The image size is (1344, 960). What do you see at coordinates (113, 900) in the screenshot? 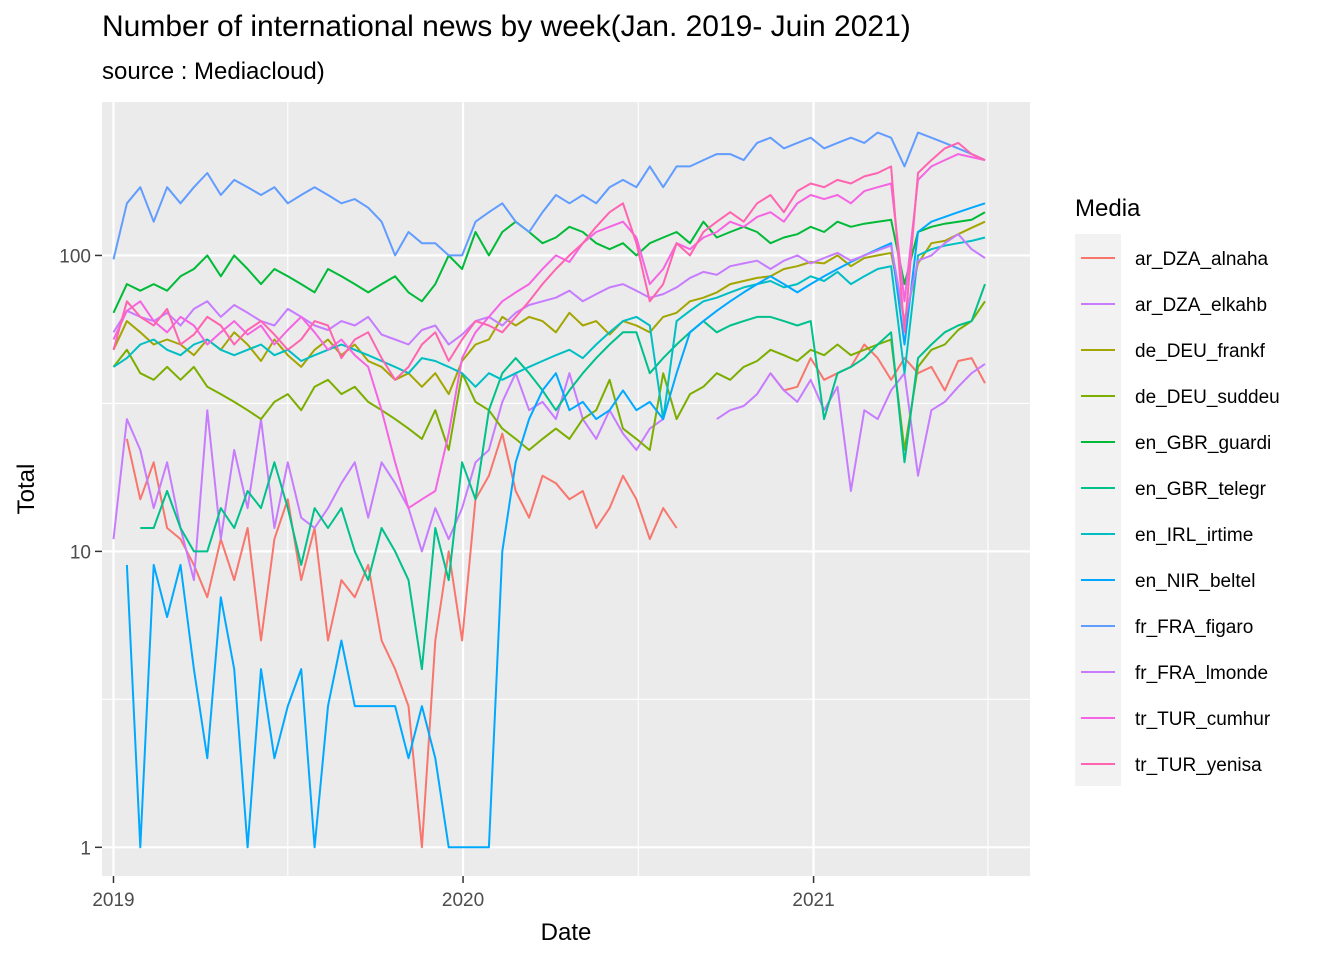
I see `x-tick-label: 2019` at bounding box center [113, 900].